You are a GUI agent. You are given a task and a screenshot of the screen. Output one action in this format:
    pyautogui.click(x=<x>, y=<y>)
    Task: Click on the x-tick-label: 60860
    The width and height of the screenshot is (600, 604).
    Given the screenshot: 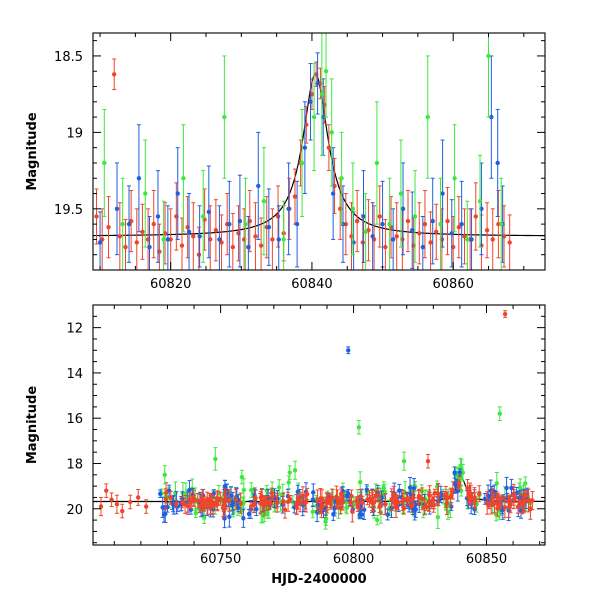 What is the action you would take?
    pyautogui.click(x=453, y=284)
    